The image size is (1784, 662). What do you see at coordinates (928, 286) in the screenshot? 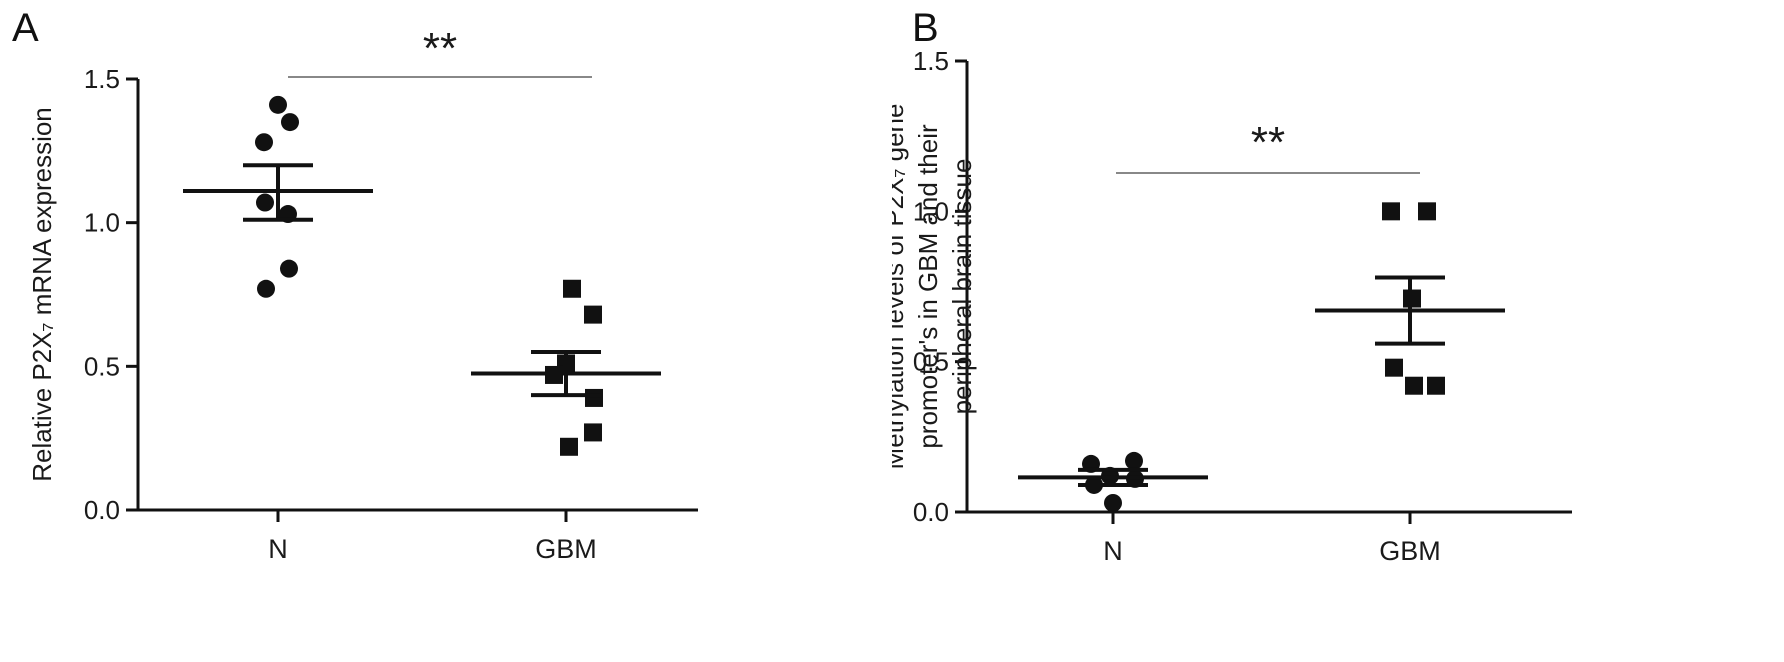
I see `y-axis-title-line: promoter's in GBM and their` at bounding box center [928, 286].